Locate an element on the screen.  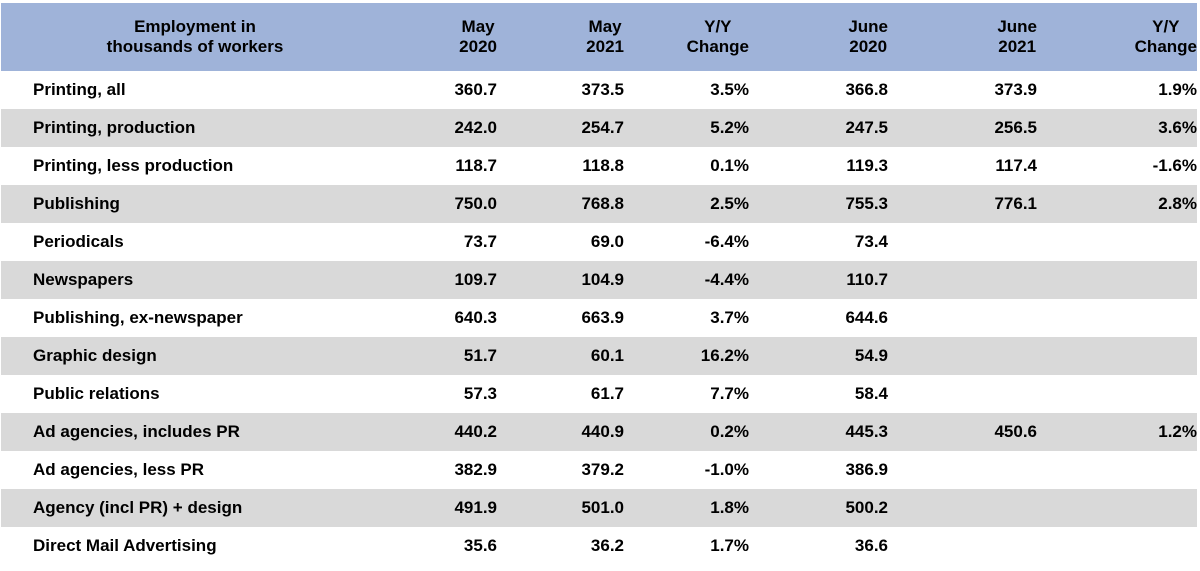
table-row: Graphic design 51.7 60.1 16.2% 54.9 is located at coordinates (599, 356).